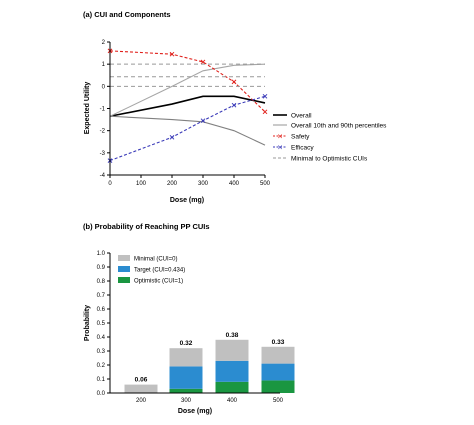 This screenshot has height=425, width=474. I want to click on series-line-overall, so click(187, 106).